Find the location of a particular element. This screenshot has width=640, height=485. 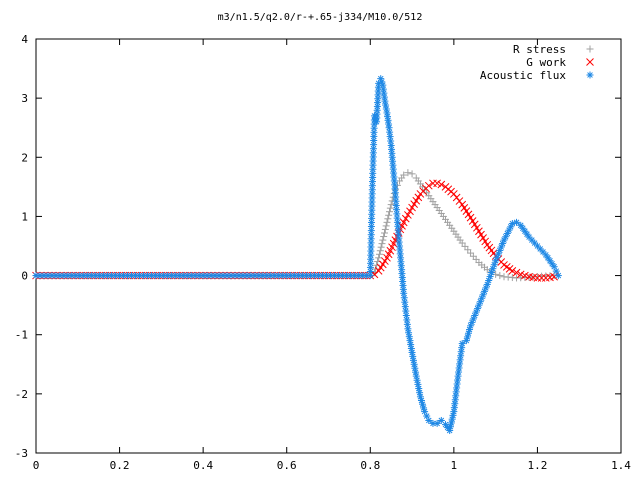

y-tick-label: -3 is located at coordinates (21, 453).